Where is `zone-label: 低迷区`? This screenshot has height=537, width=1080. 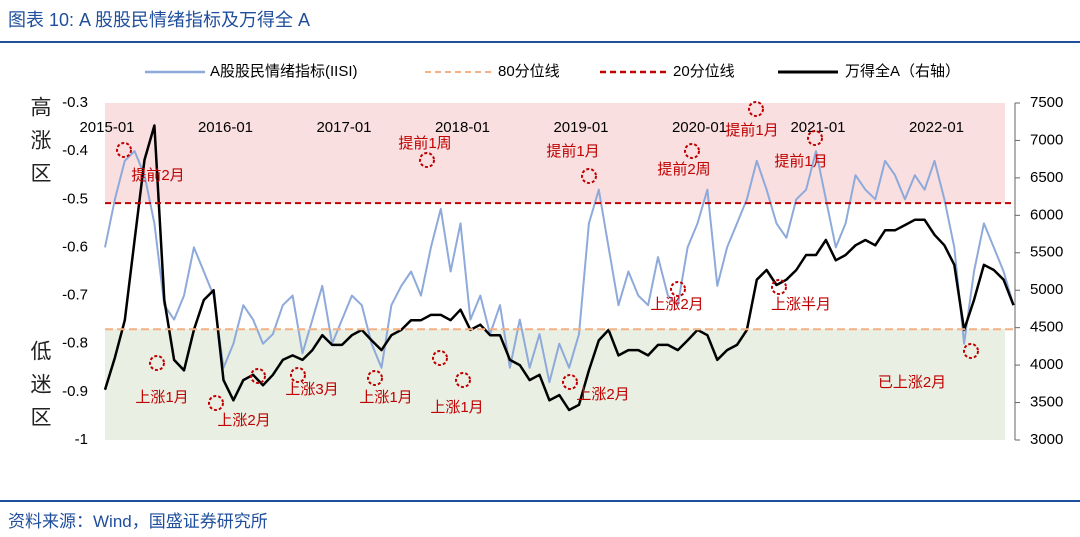 zone-label: 低迷区 is located at coordinates (39, 389).